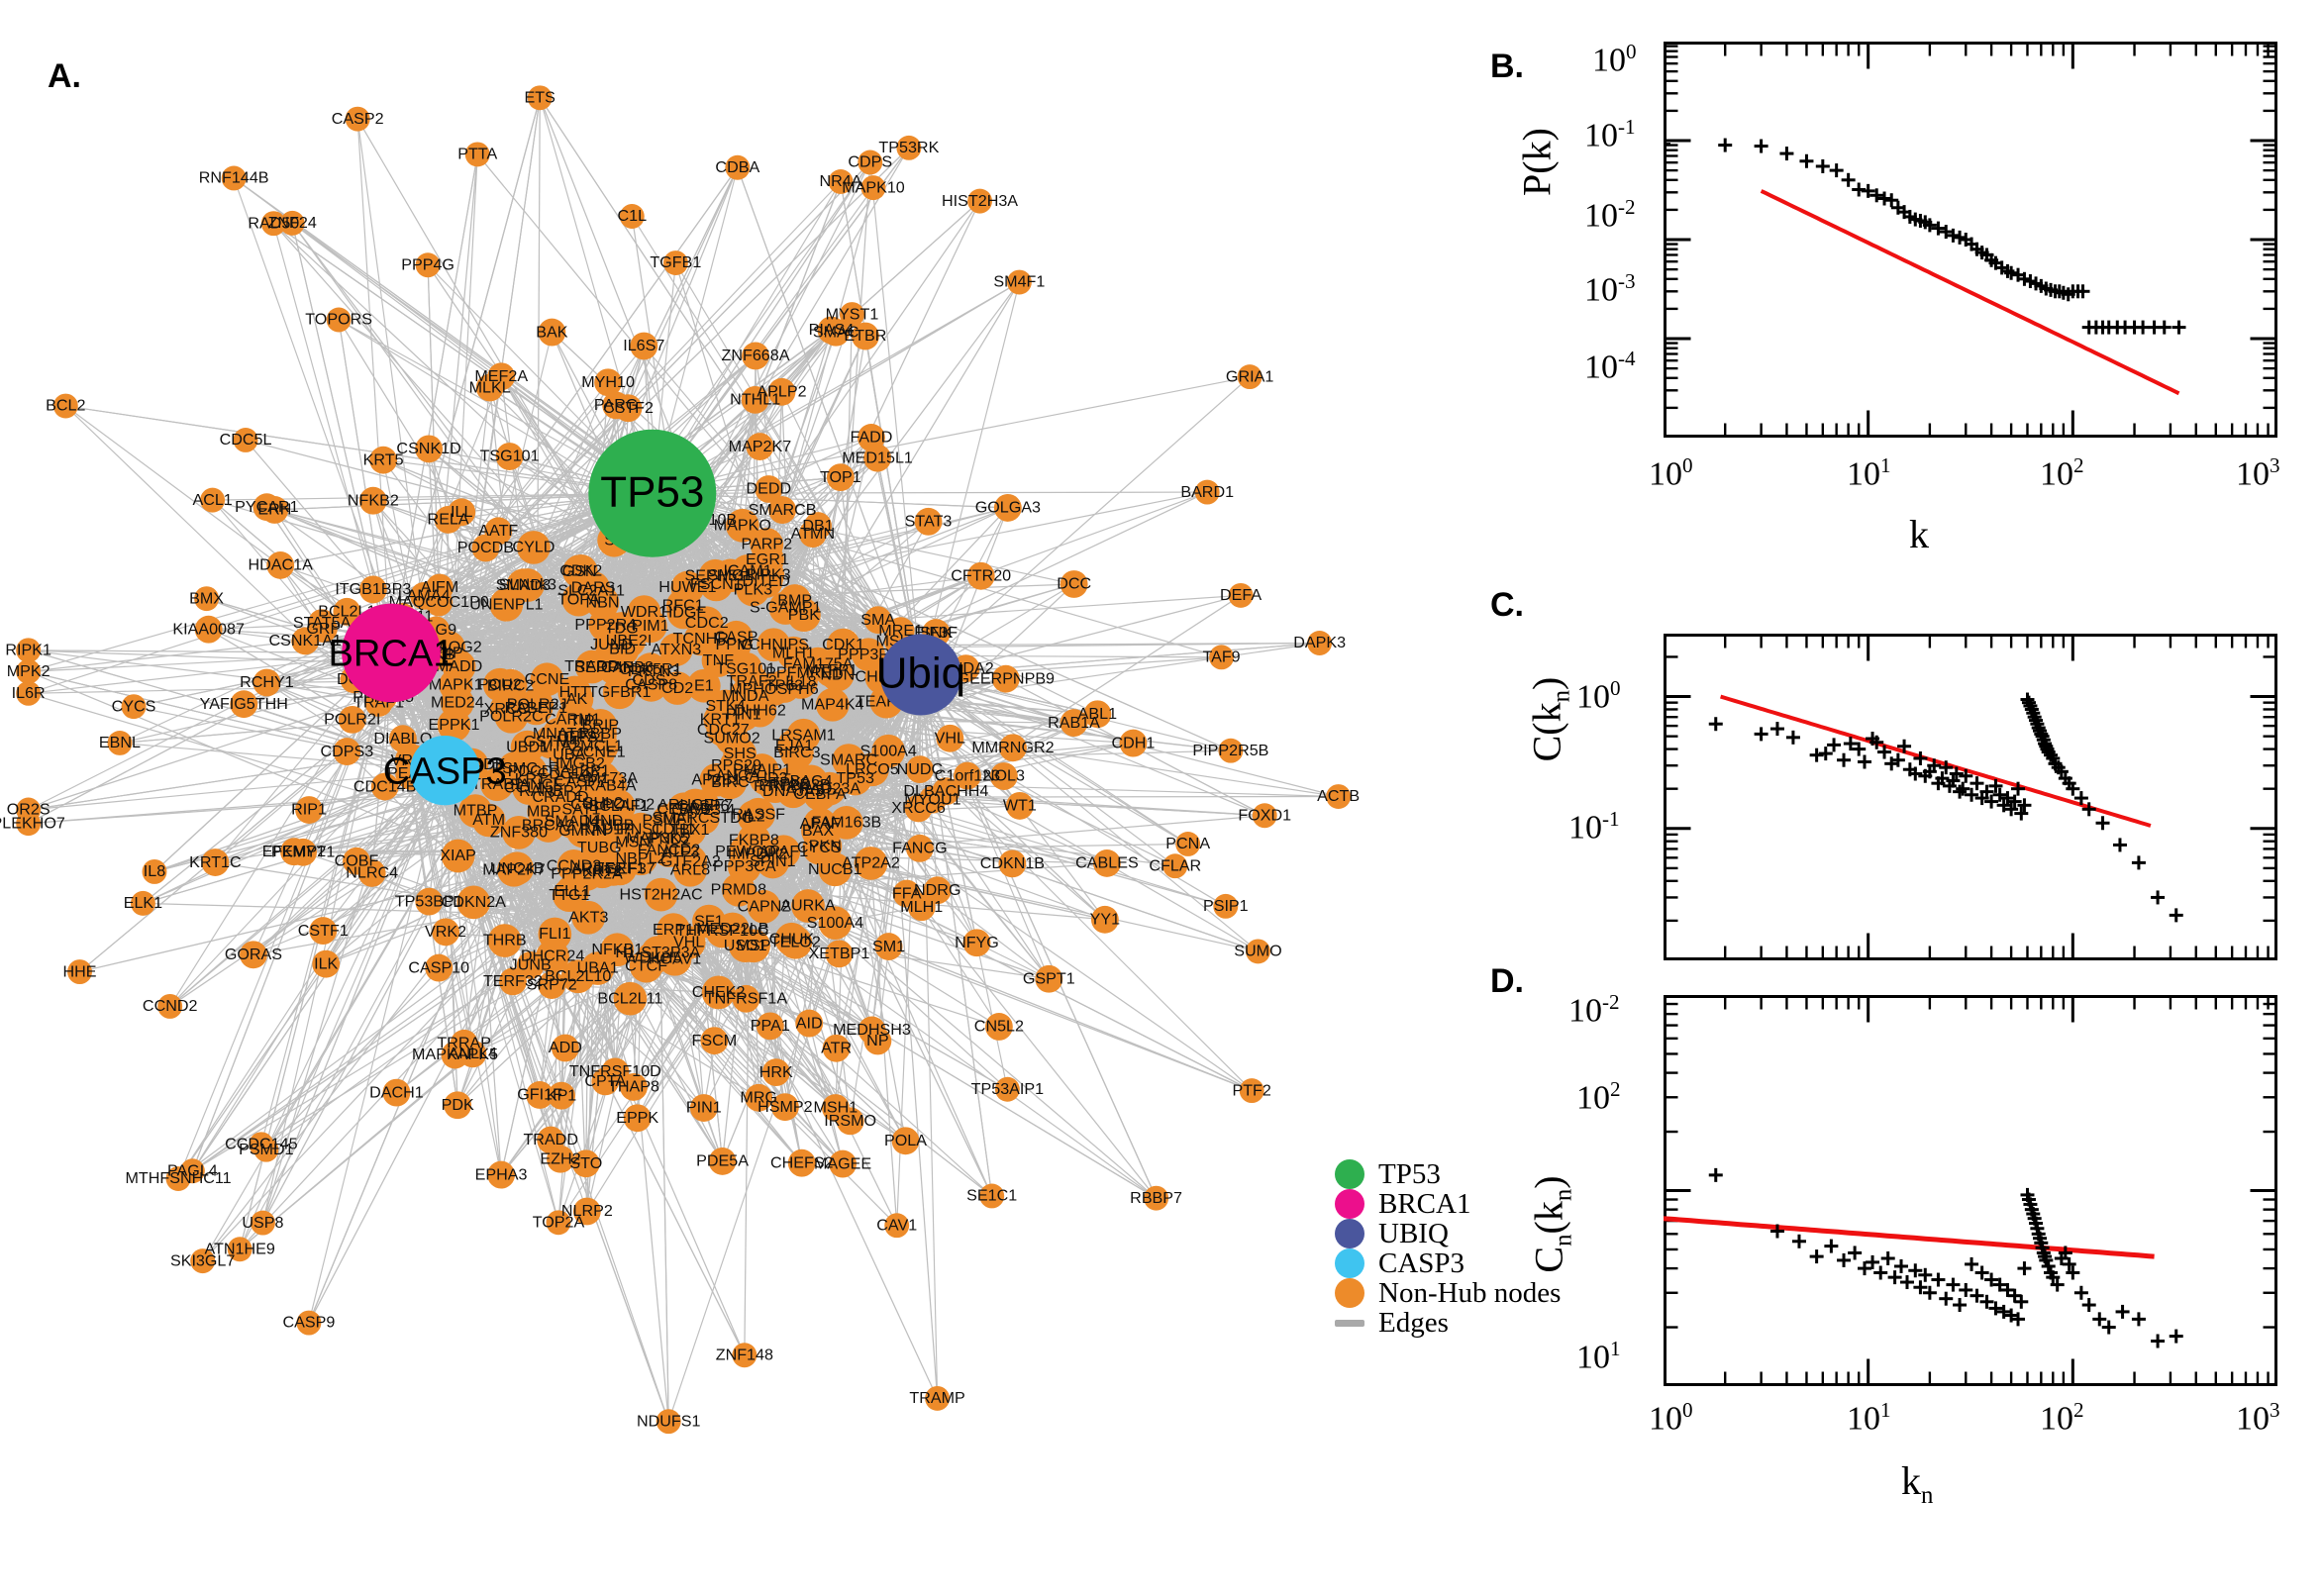 The height and width of the screenshot is (1596, 2323). I want to click on panel-d-ytick-1: 10¹, so click(1598, 1356).